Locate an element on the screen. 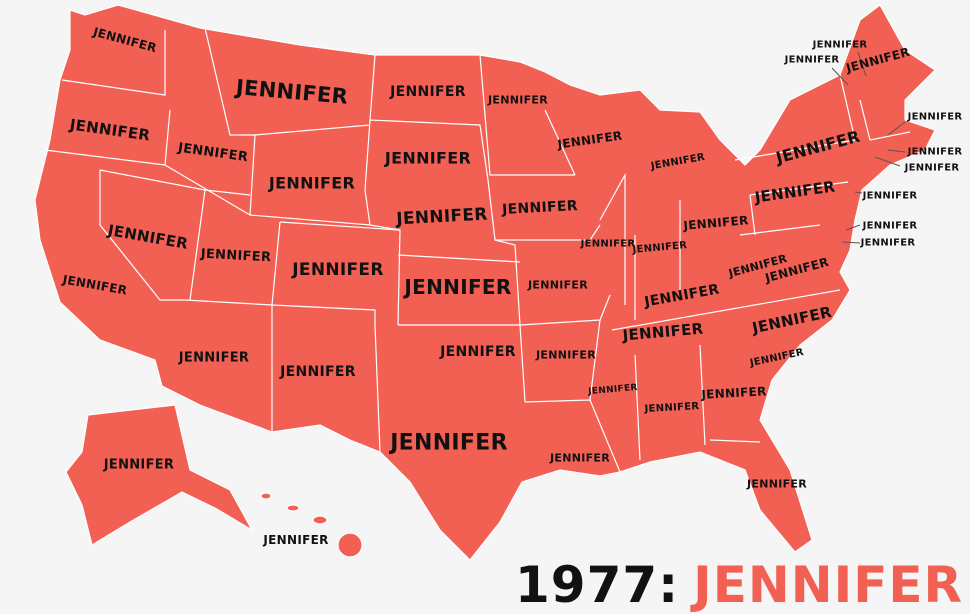 The width and height of the screenshot is (970, 614). state-label-wy: JENNIFER is located at coordinates (312, 183).